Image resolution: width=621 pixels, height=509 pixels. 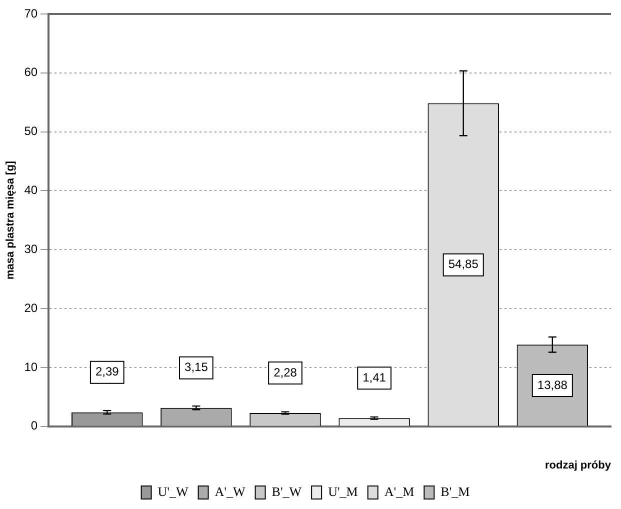 I want to click on y-axis-title: masa plastra mięsa [g], so click(x=10, y=220).